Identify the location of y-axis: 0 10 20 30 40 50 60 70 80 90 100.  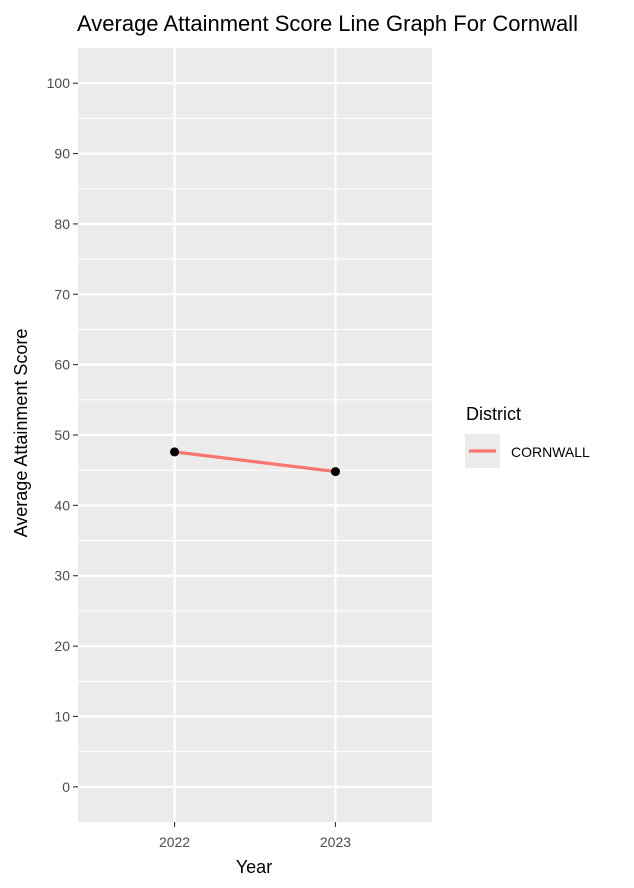
(62, 435).